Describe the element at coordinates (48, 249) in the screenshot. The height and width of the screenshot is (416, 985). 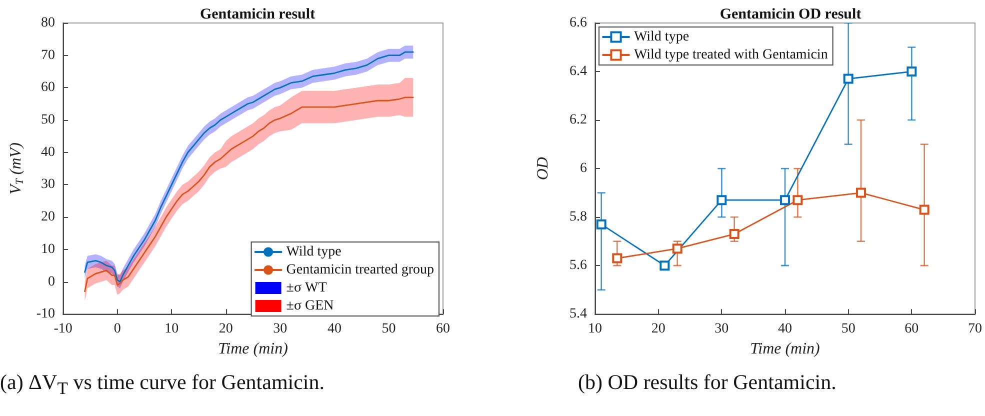
I see `y-tick-label: 10` at that location.